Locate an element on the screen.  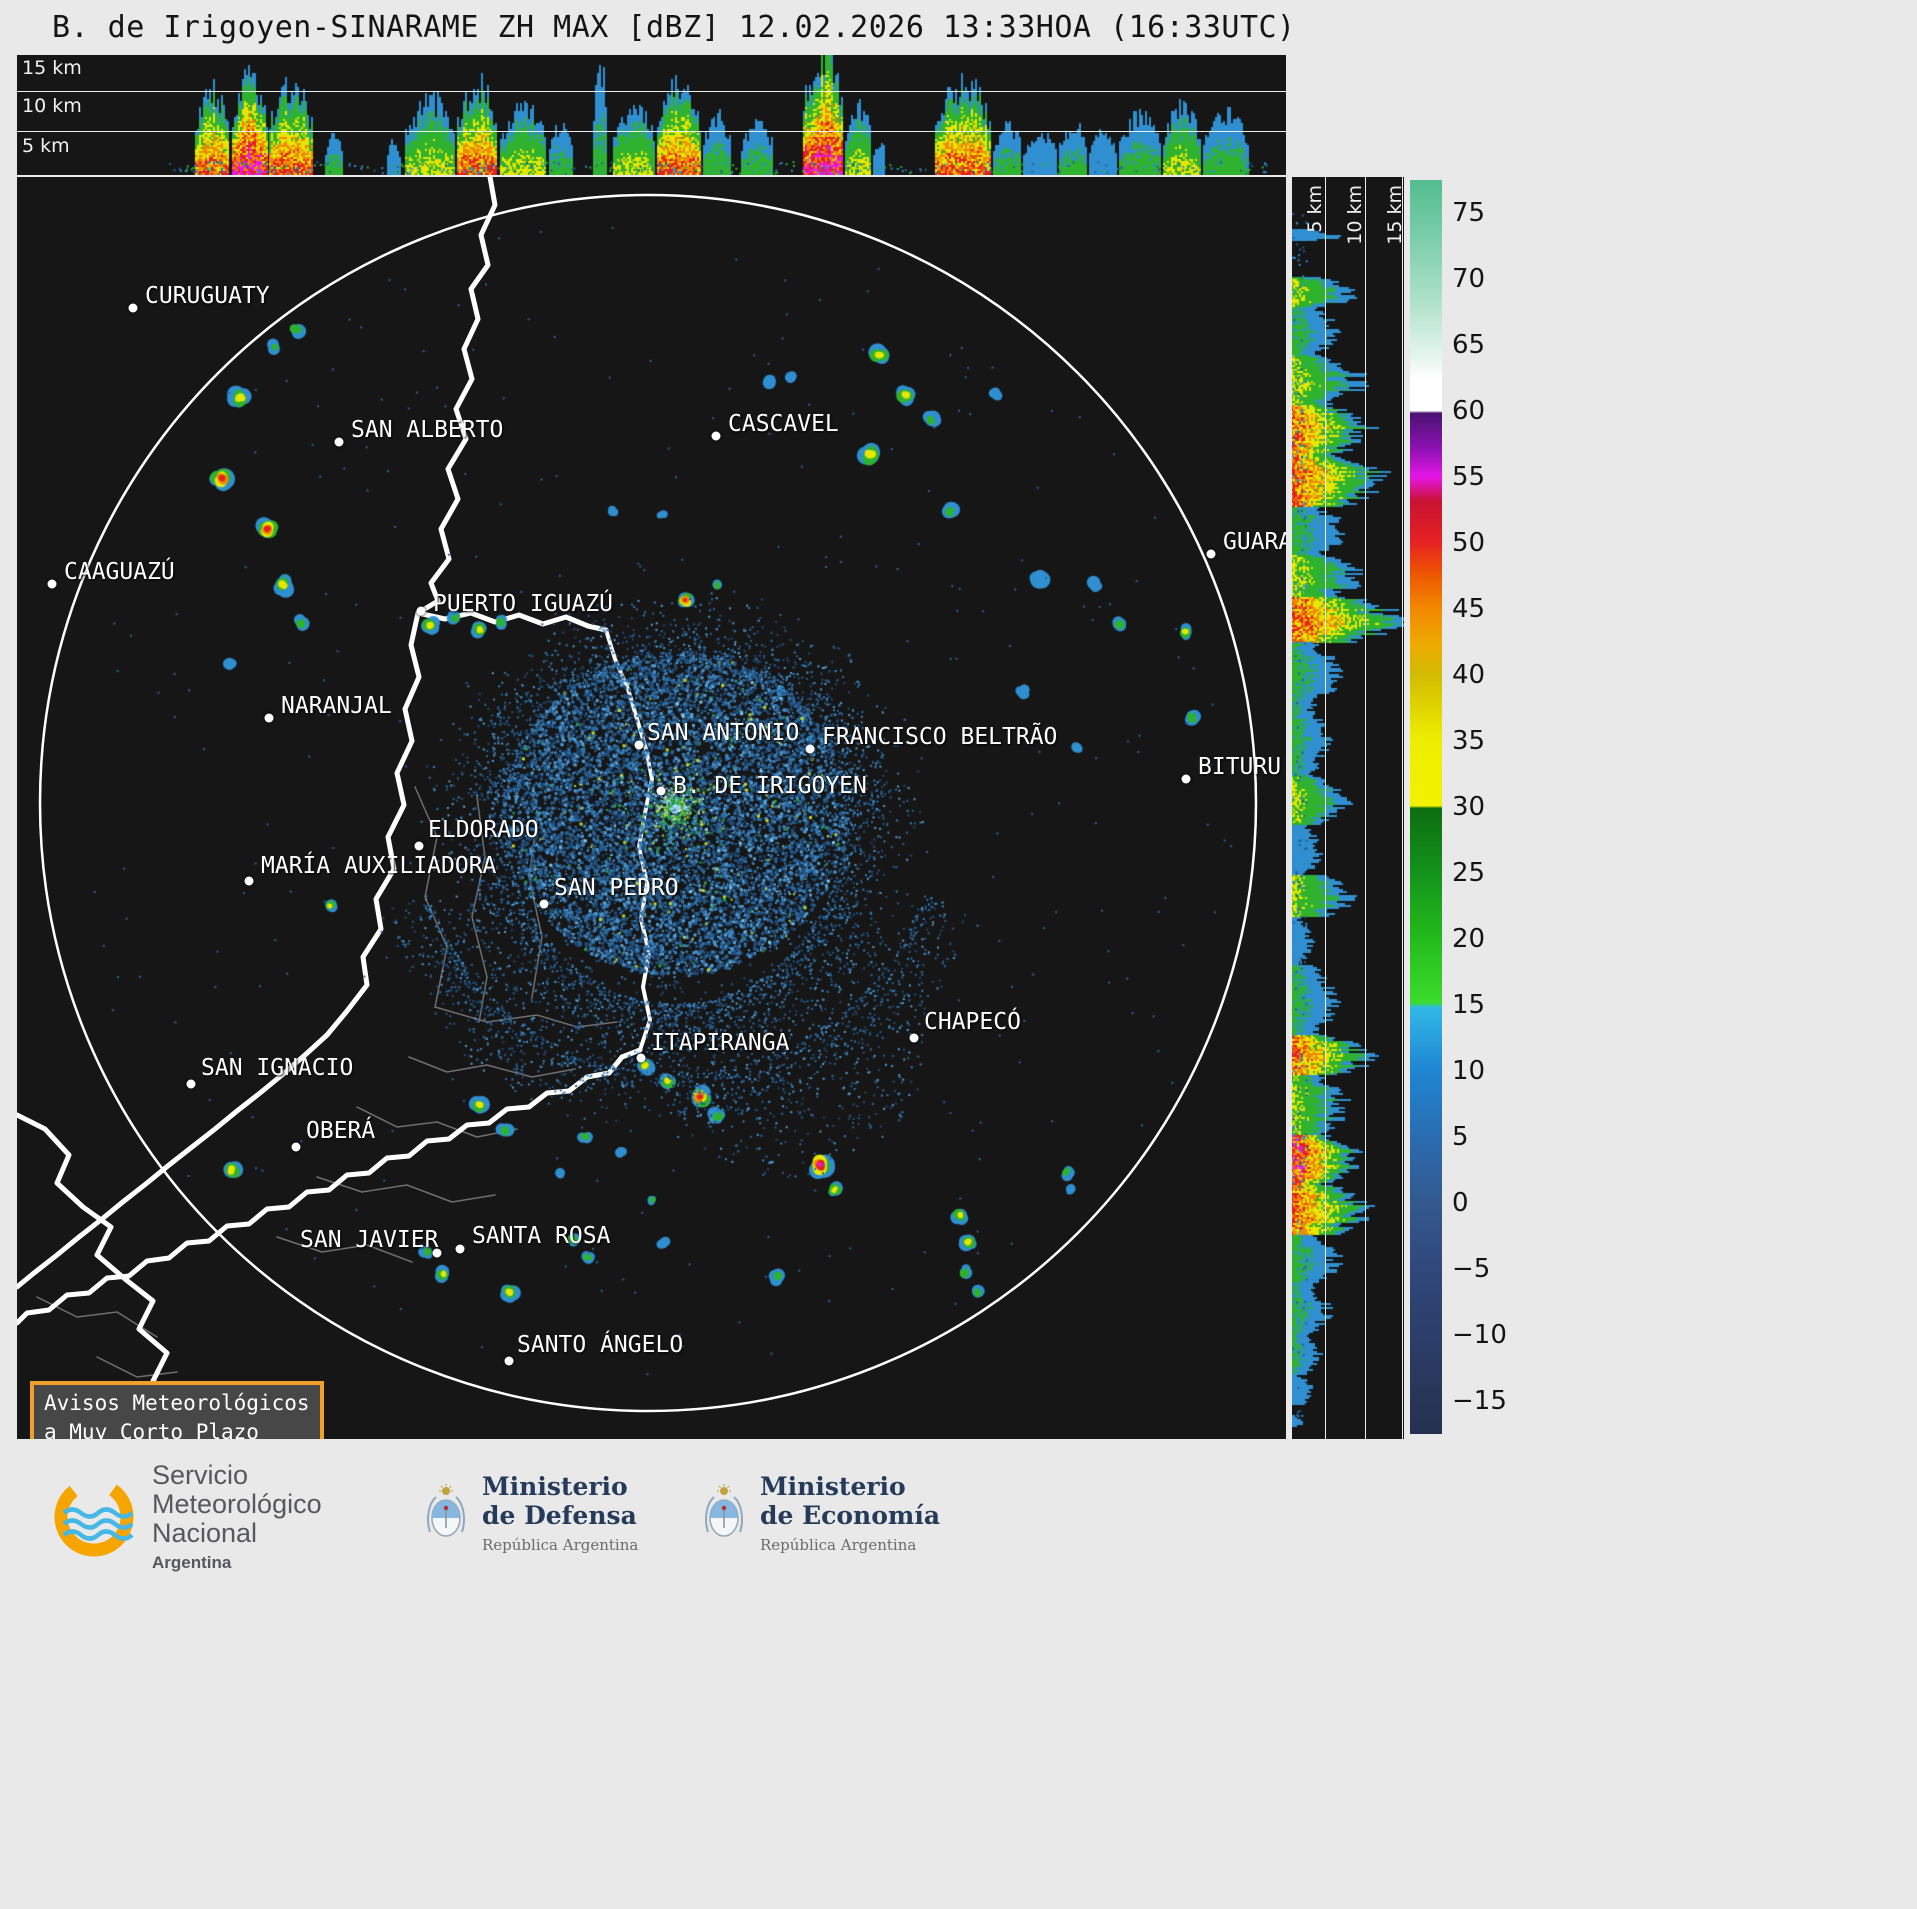
colorbar-tick-60: 60 is located at coordinates (1469, 411).